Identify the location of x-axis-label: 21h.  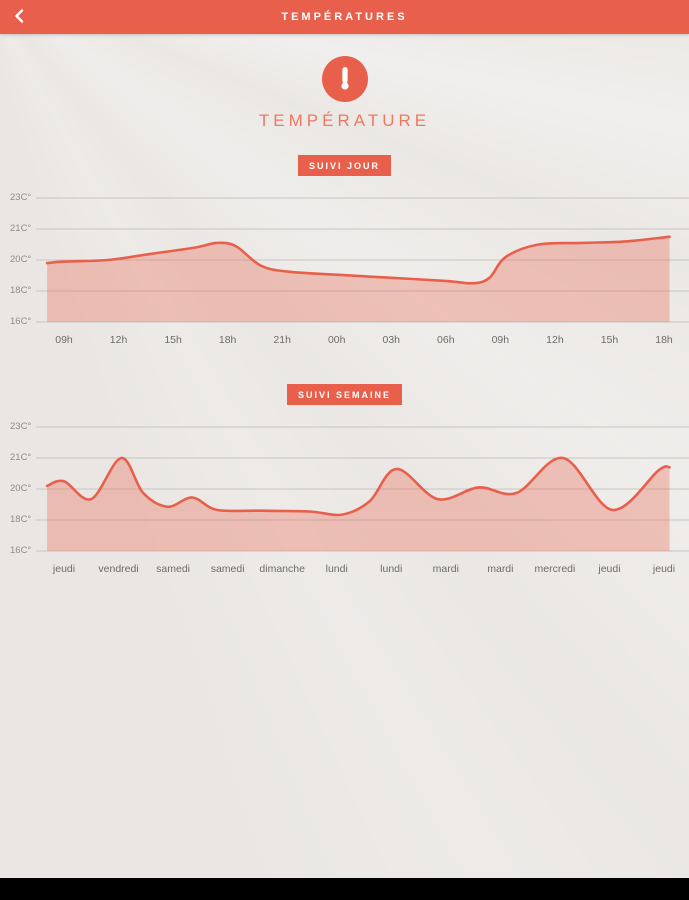
(282, 340).